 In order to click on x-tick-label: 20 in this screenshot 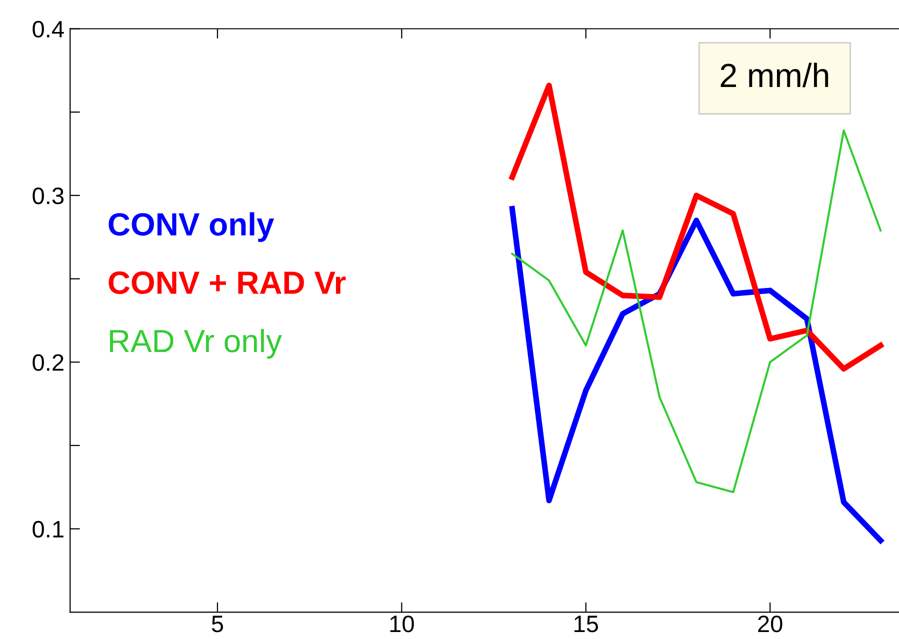, I will do `click(770, 624)`.